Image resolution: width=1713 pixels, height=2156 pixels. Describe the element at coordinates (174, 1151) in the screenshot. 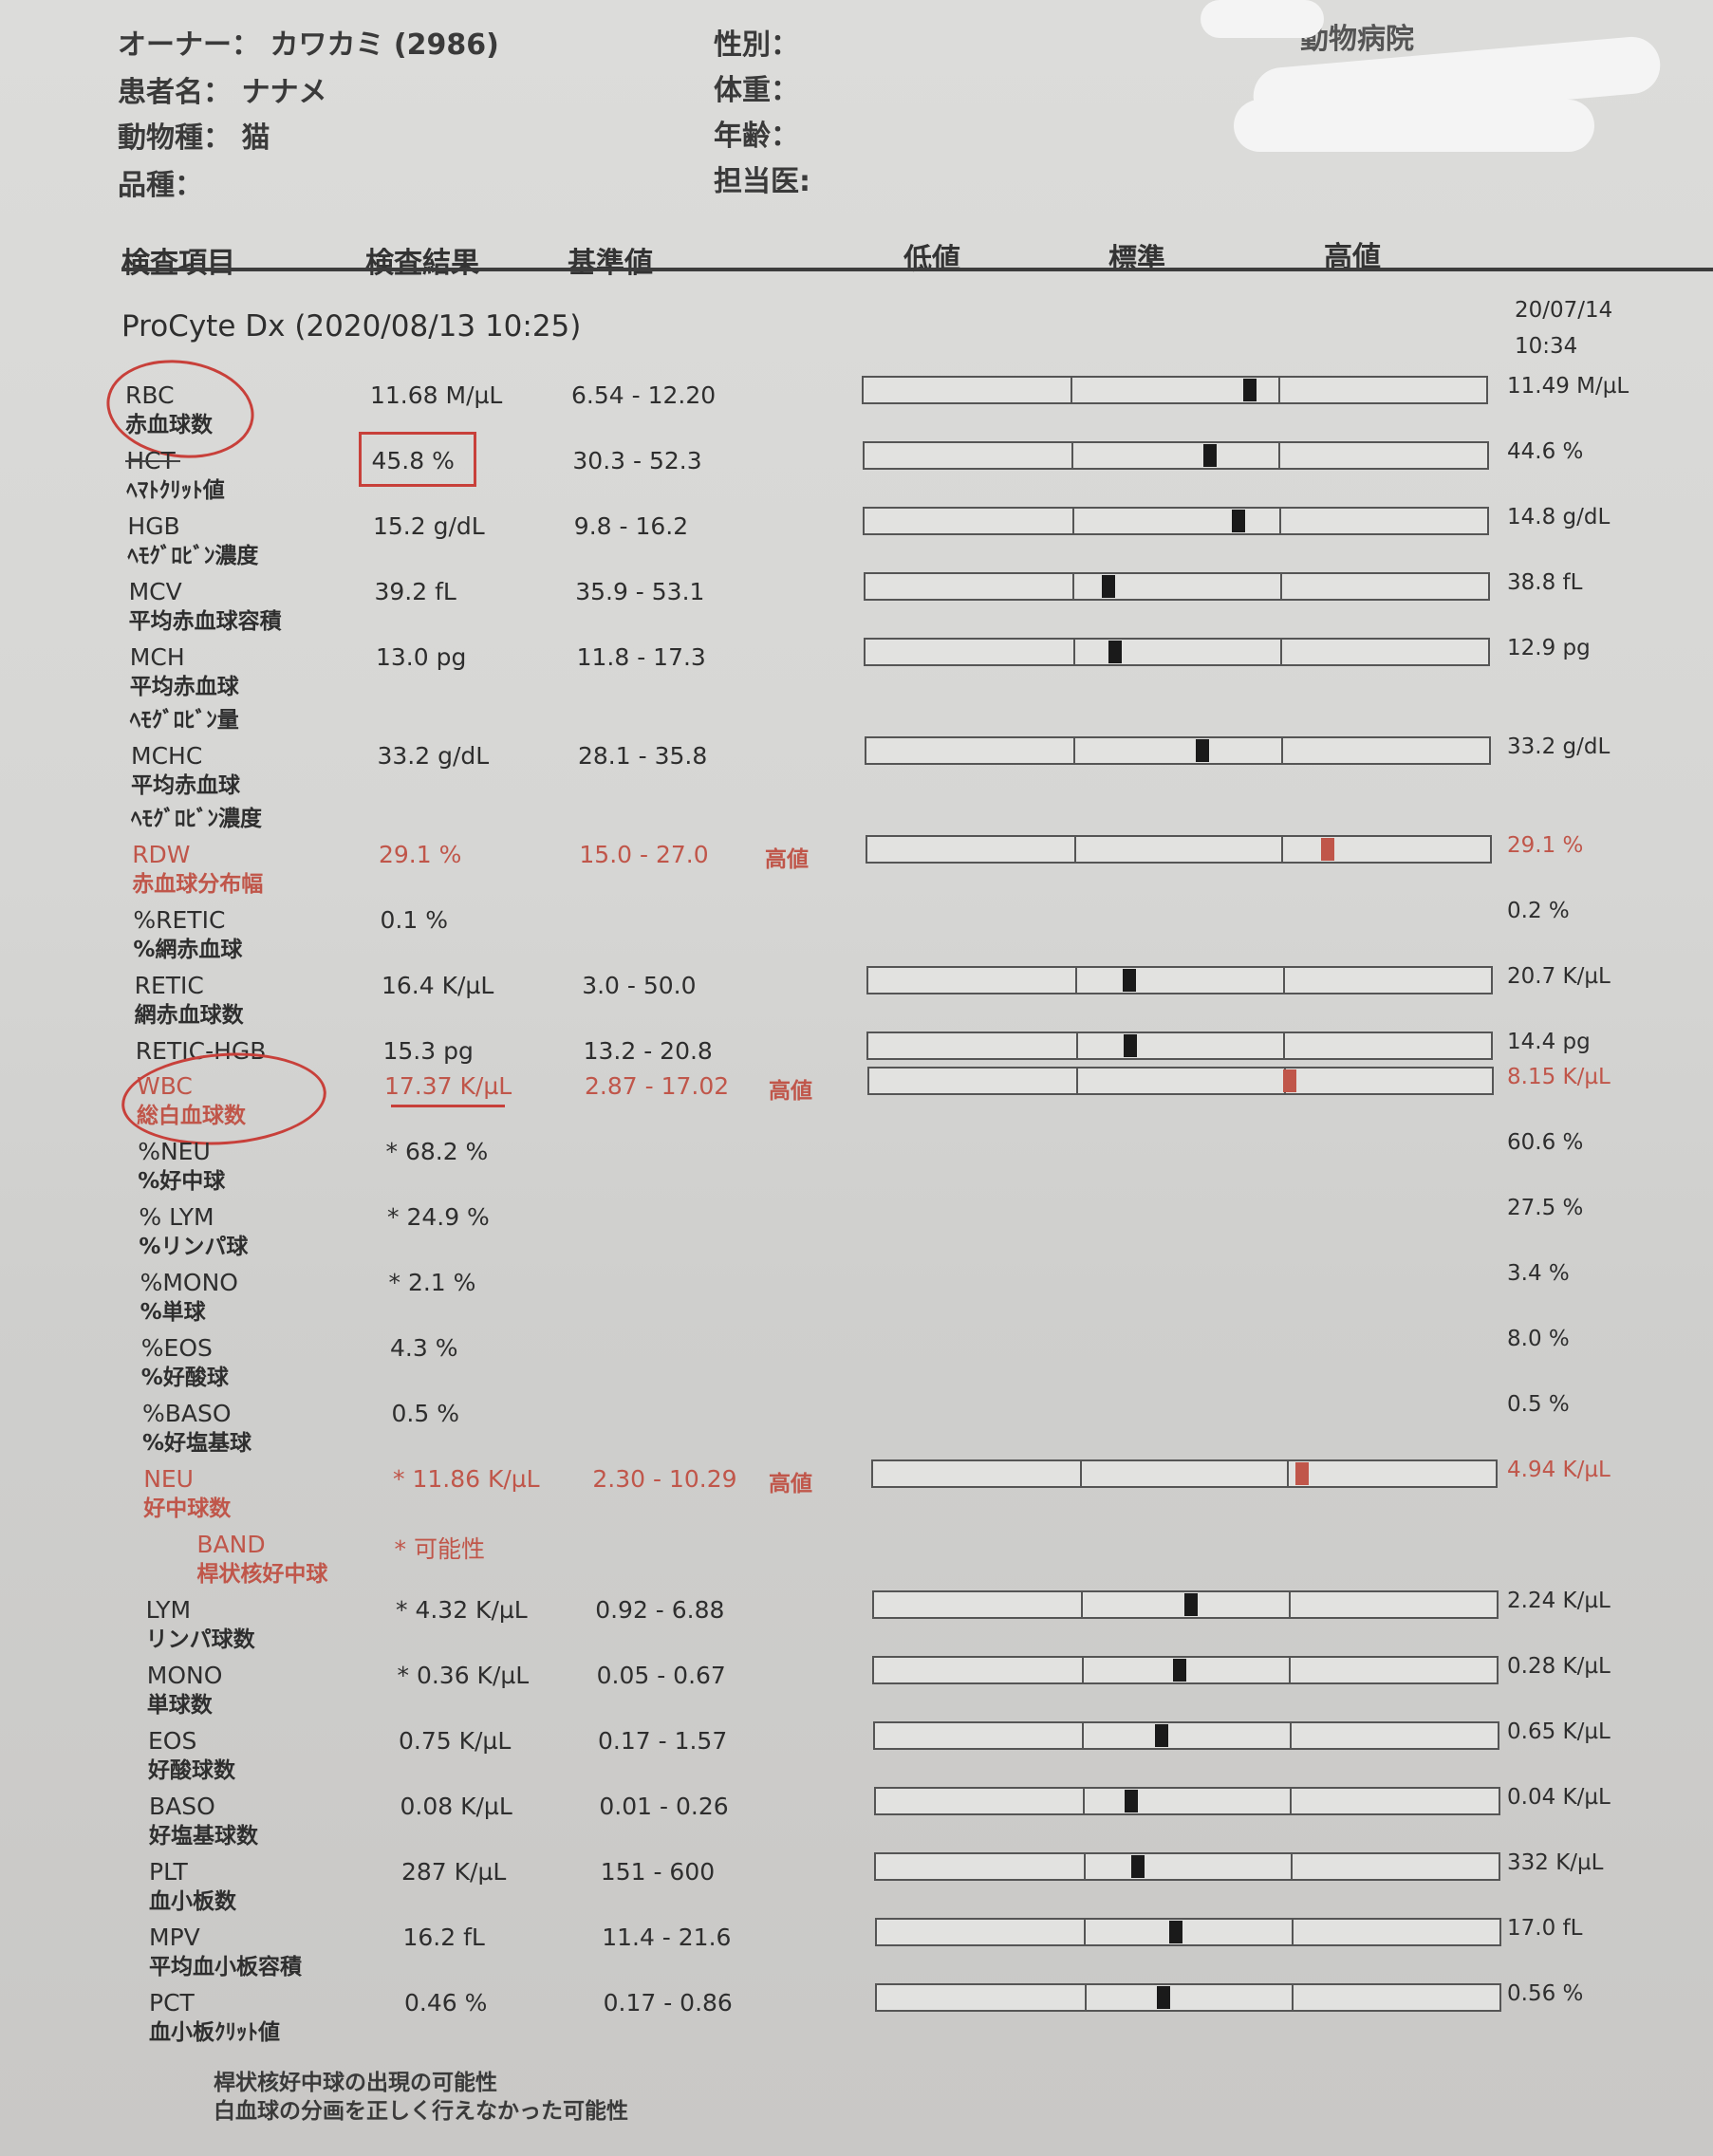

I see `test-code-label: %NEU` at that location.